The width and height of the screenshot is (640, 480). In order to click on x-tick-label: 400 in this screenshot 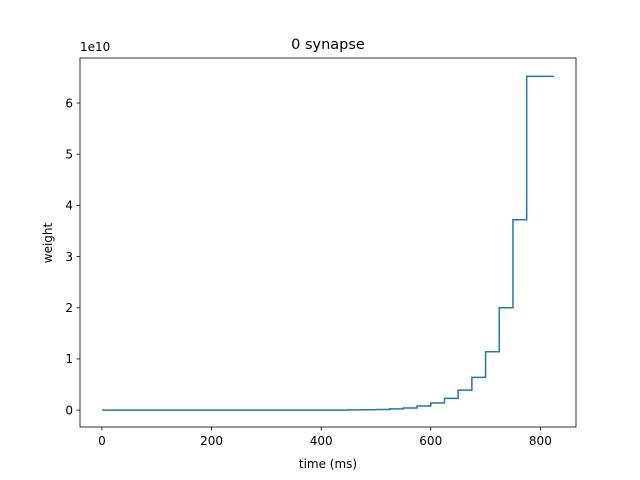, I will do `click(321, 441)`.